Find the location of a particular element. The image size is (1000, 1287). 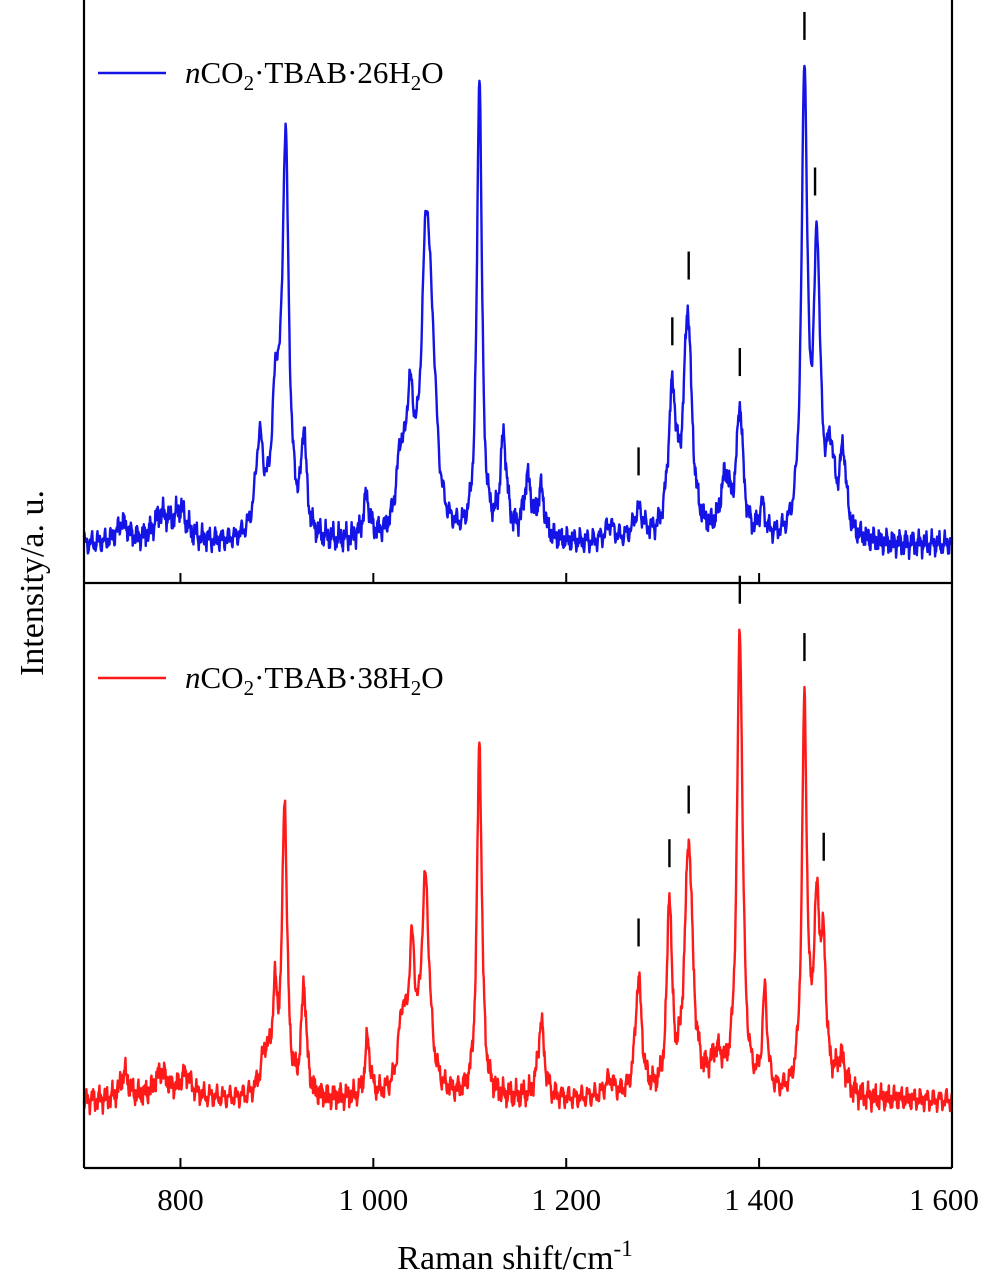

x-tick-label: 1 000 is located at coordinates (373, 1199).